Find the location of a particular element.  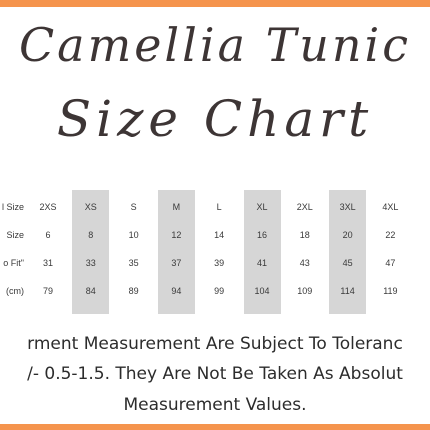

size-column-xs: XS 8 33 84 is located at coordinates (91, 252).